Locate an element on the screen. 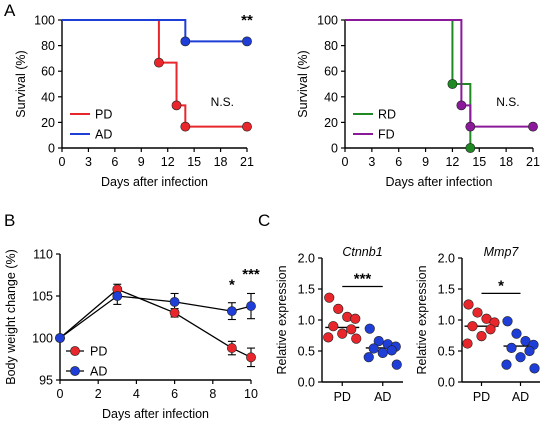  y-axis-title: Body weight change (%) is located at coordinates (11, 317).